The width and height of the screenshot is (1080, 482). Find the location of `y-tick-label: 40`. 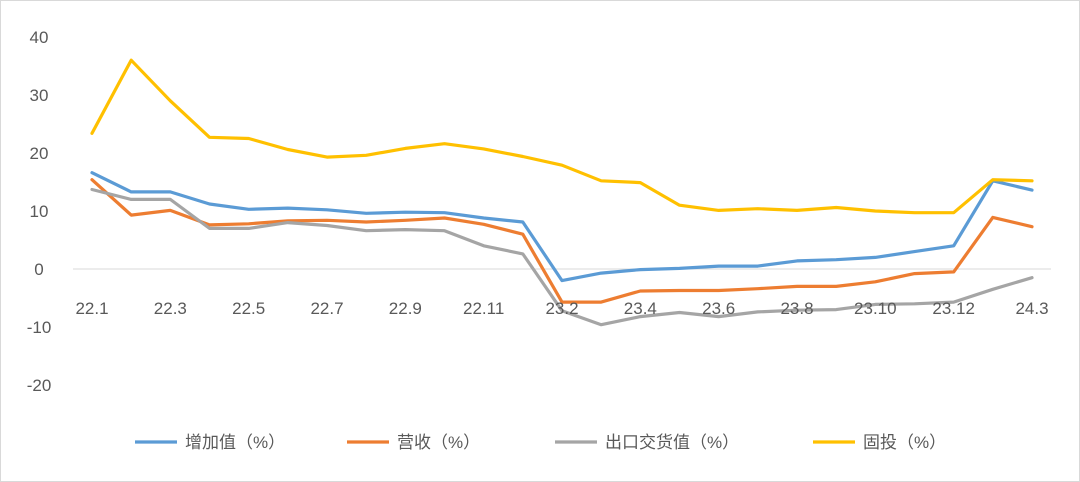

y-tick-label: 40 is located at coordinates (39, 37).